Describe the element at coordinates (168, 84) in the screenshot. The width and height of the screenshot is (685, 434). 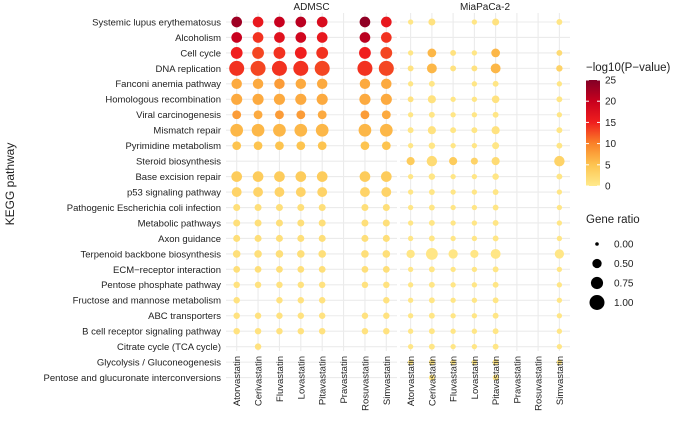
I see `row-label: Fanconi anemia pathway` at that location.